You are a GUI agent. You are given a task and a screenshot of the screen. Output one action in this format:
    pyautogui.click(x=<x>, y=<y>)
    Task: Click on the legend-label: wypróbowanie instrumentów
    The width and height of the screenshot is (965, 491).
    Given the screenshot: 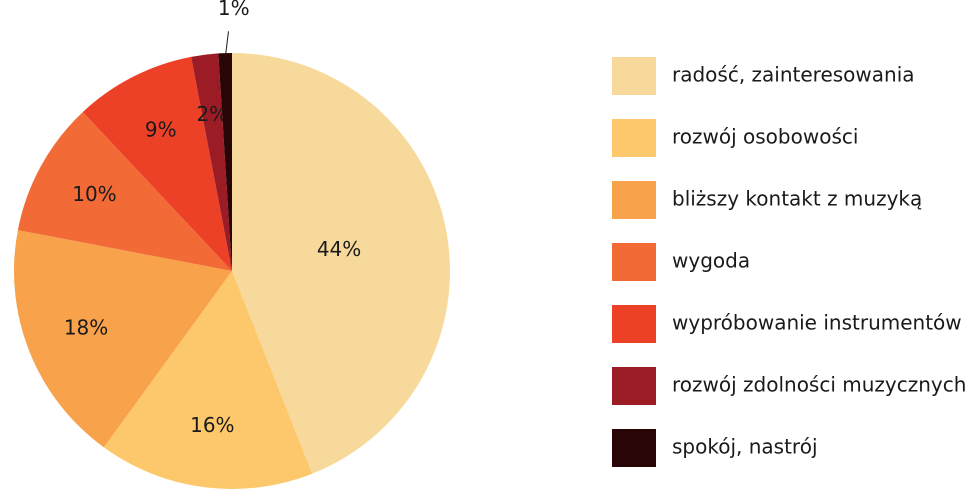 What is the action you would take?
    pyautogui.click(x=817, y=323)
    